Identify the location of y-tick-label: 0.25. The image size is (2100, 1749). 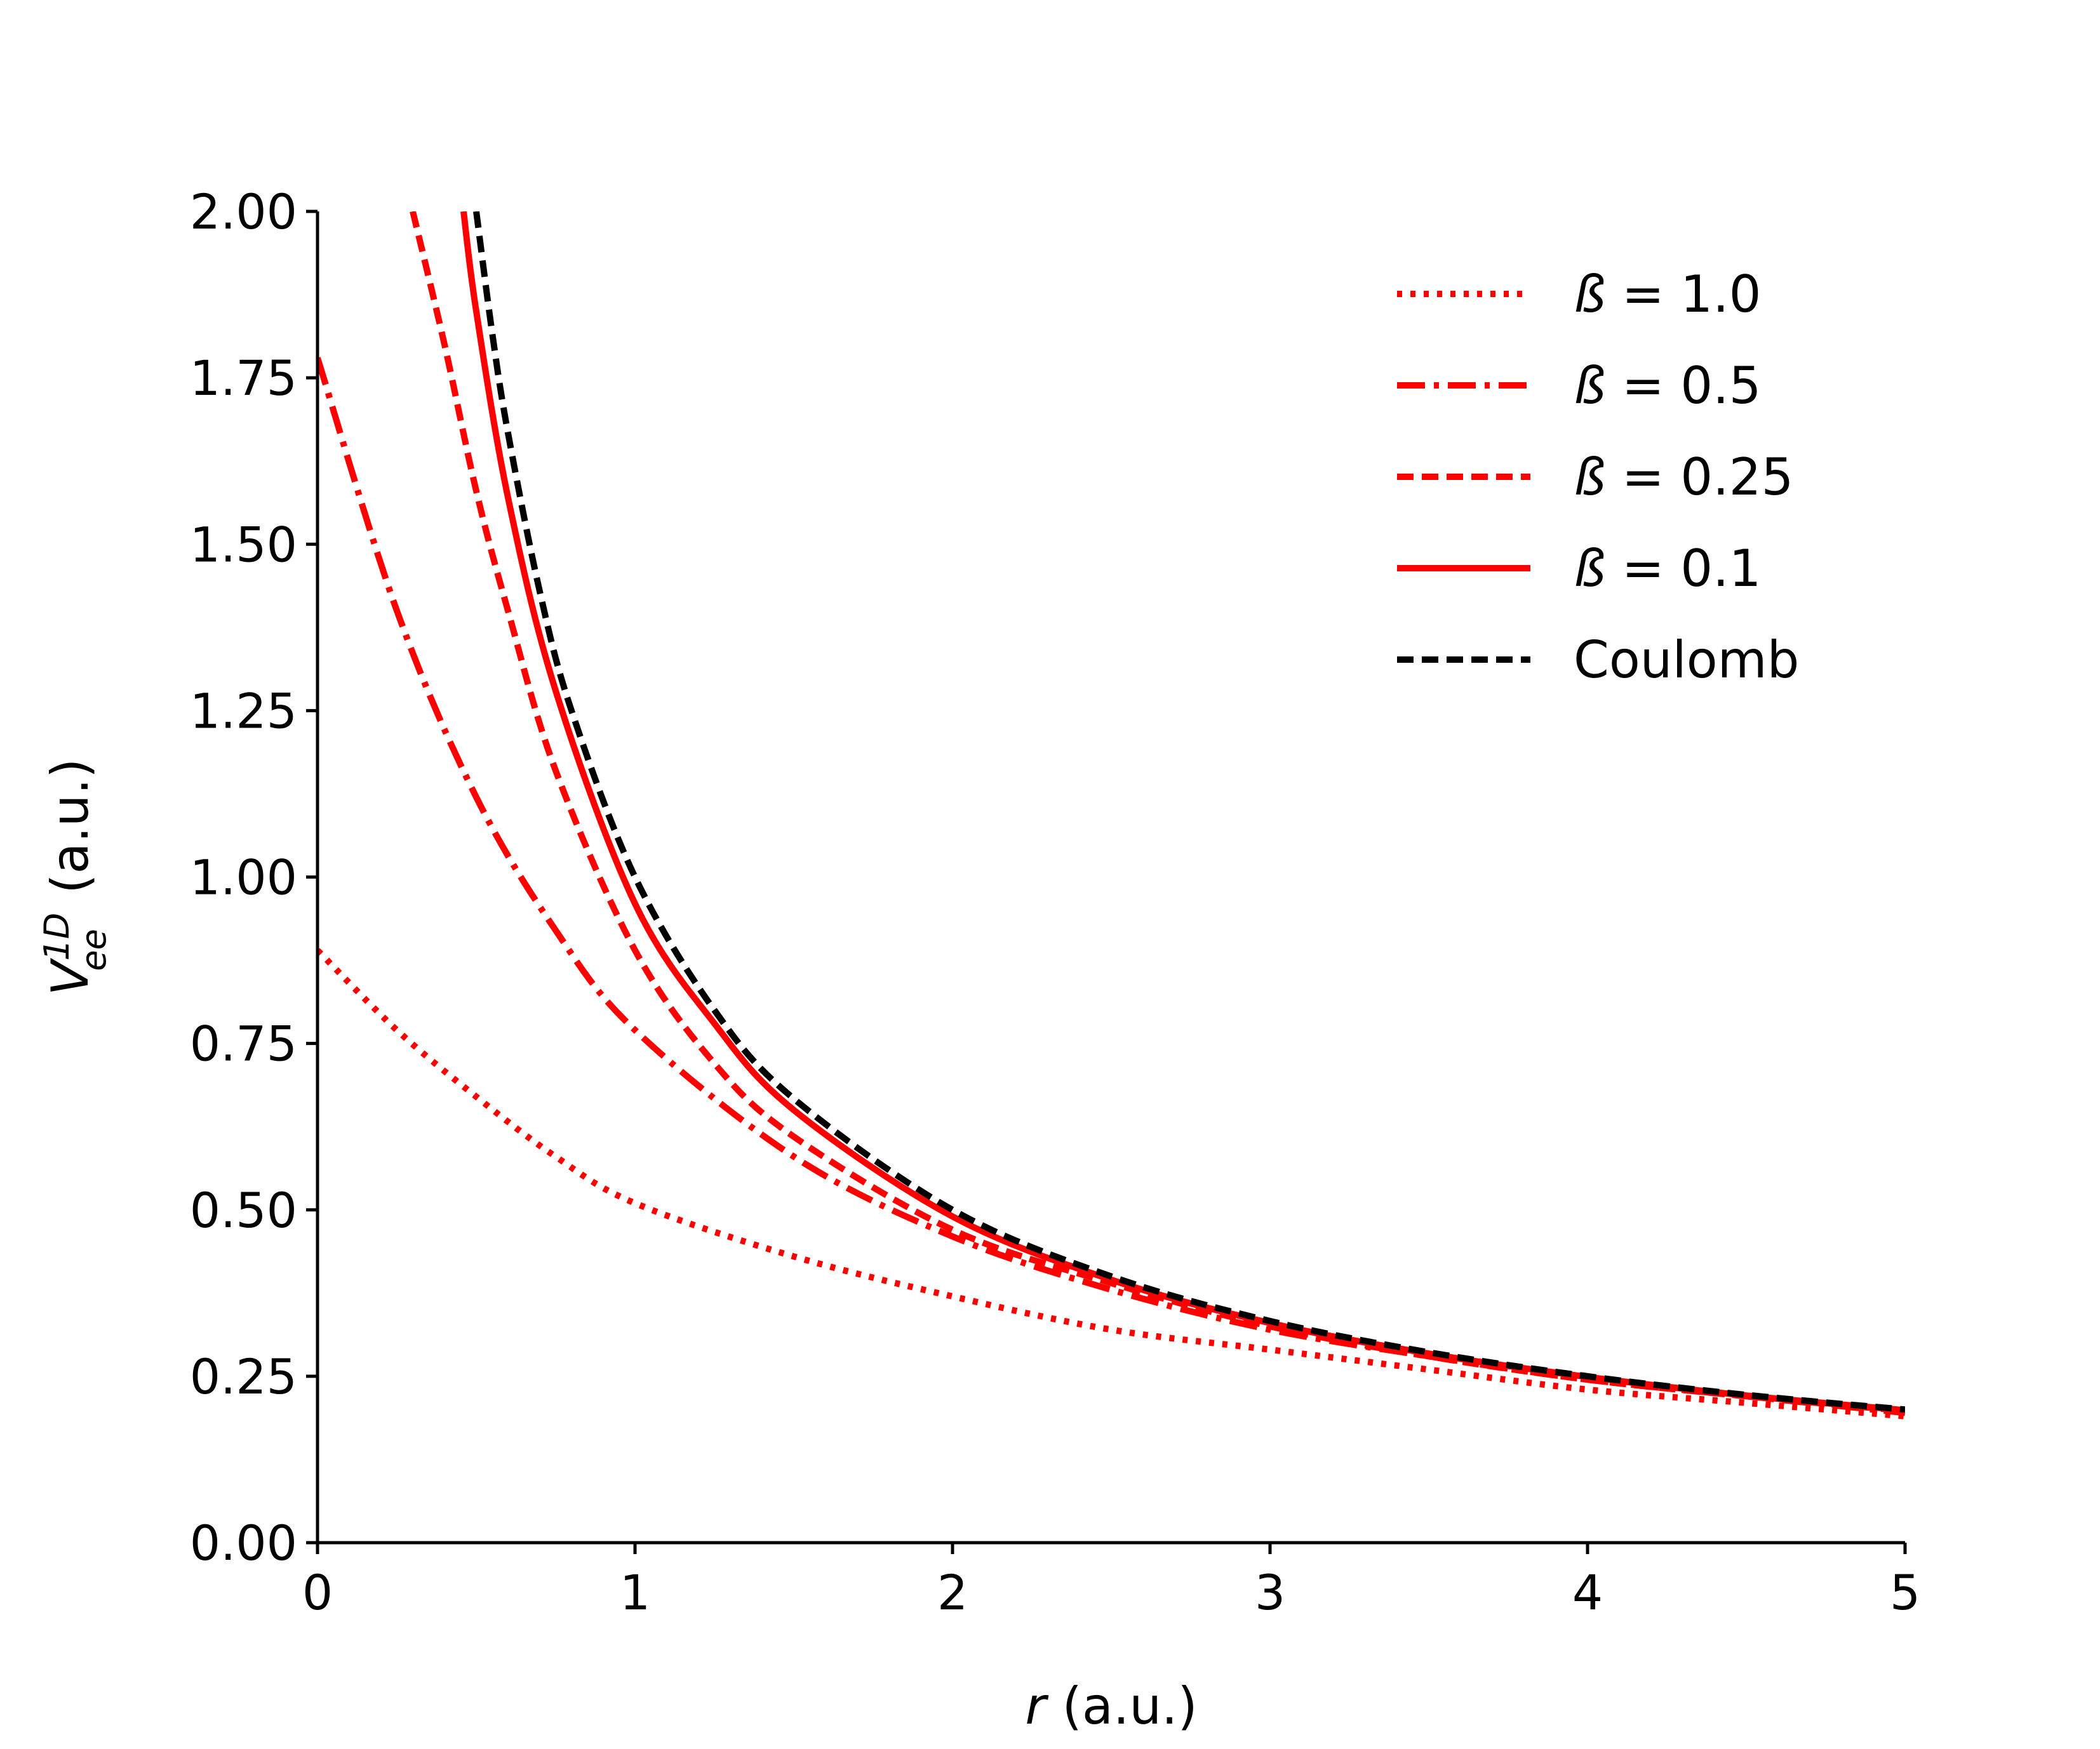
(244, 1376).